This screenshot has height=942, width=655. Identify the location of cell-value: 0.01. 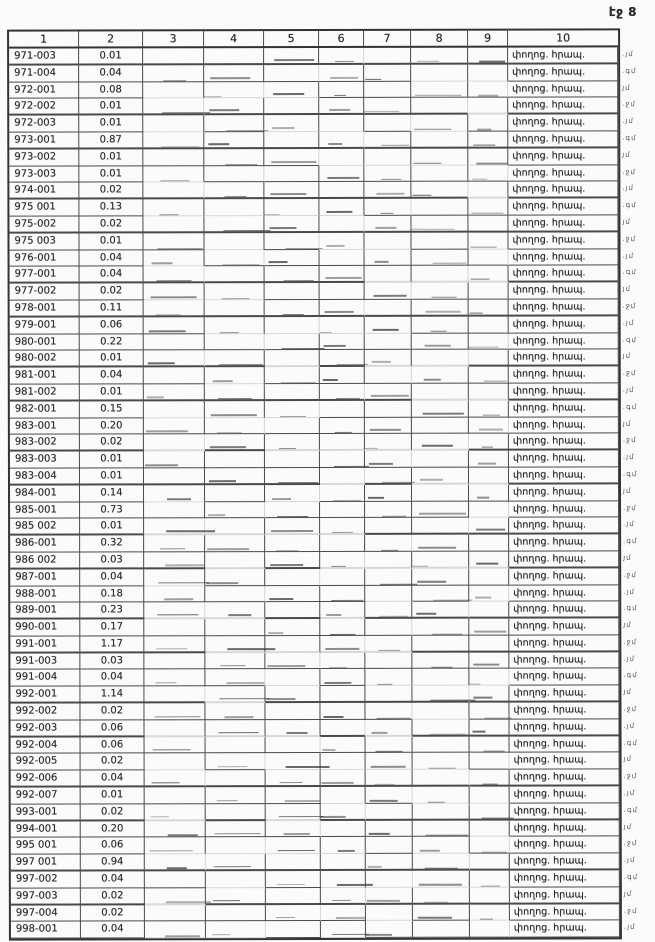
(111, 359).